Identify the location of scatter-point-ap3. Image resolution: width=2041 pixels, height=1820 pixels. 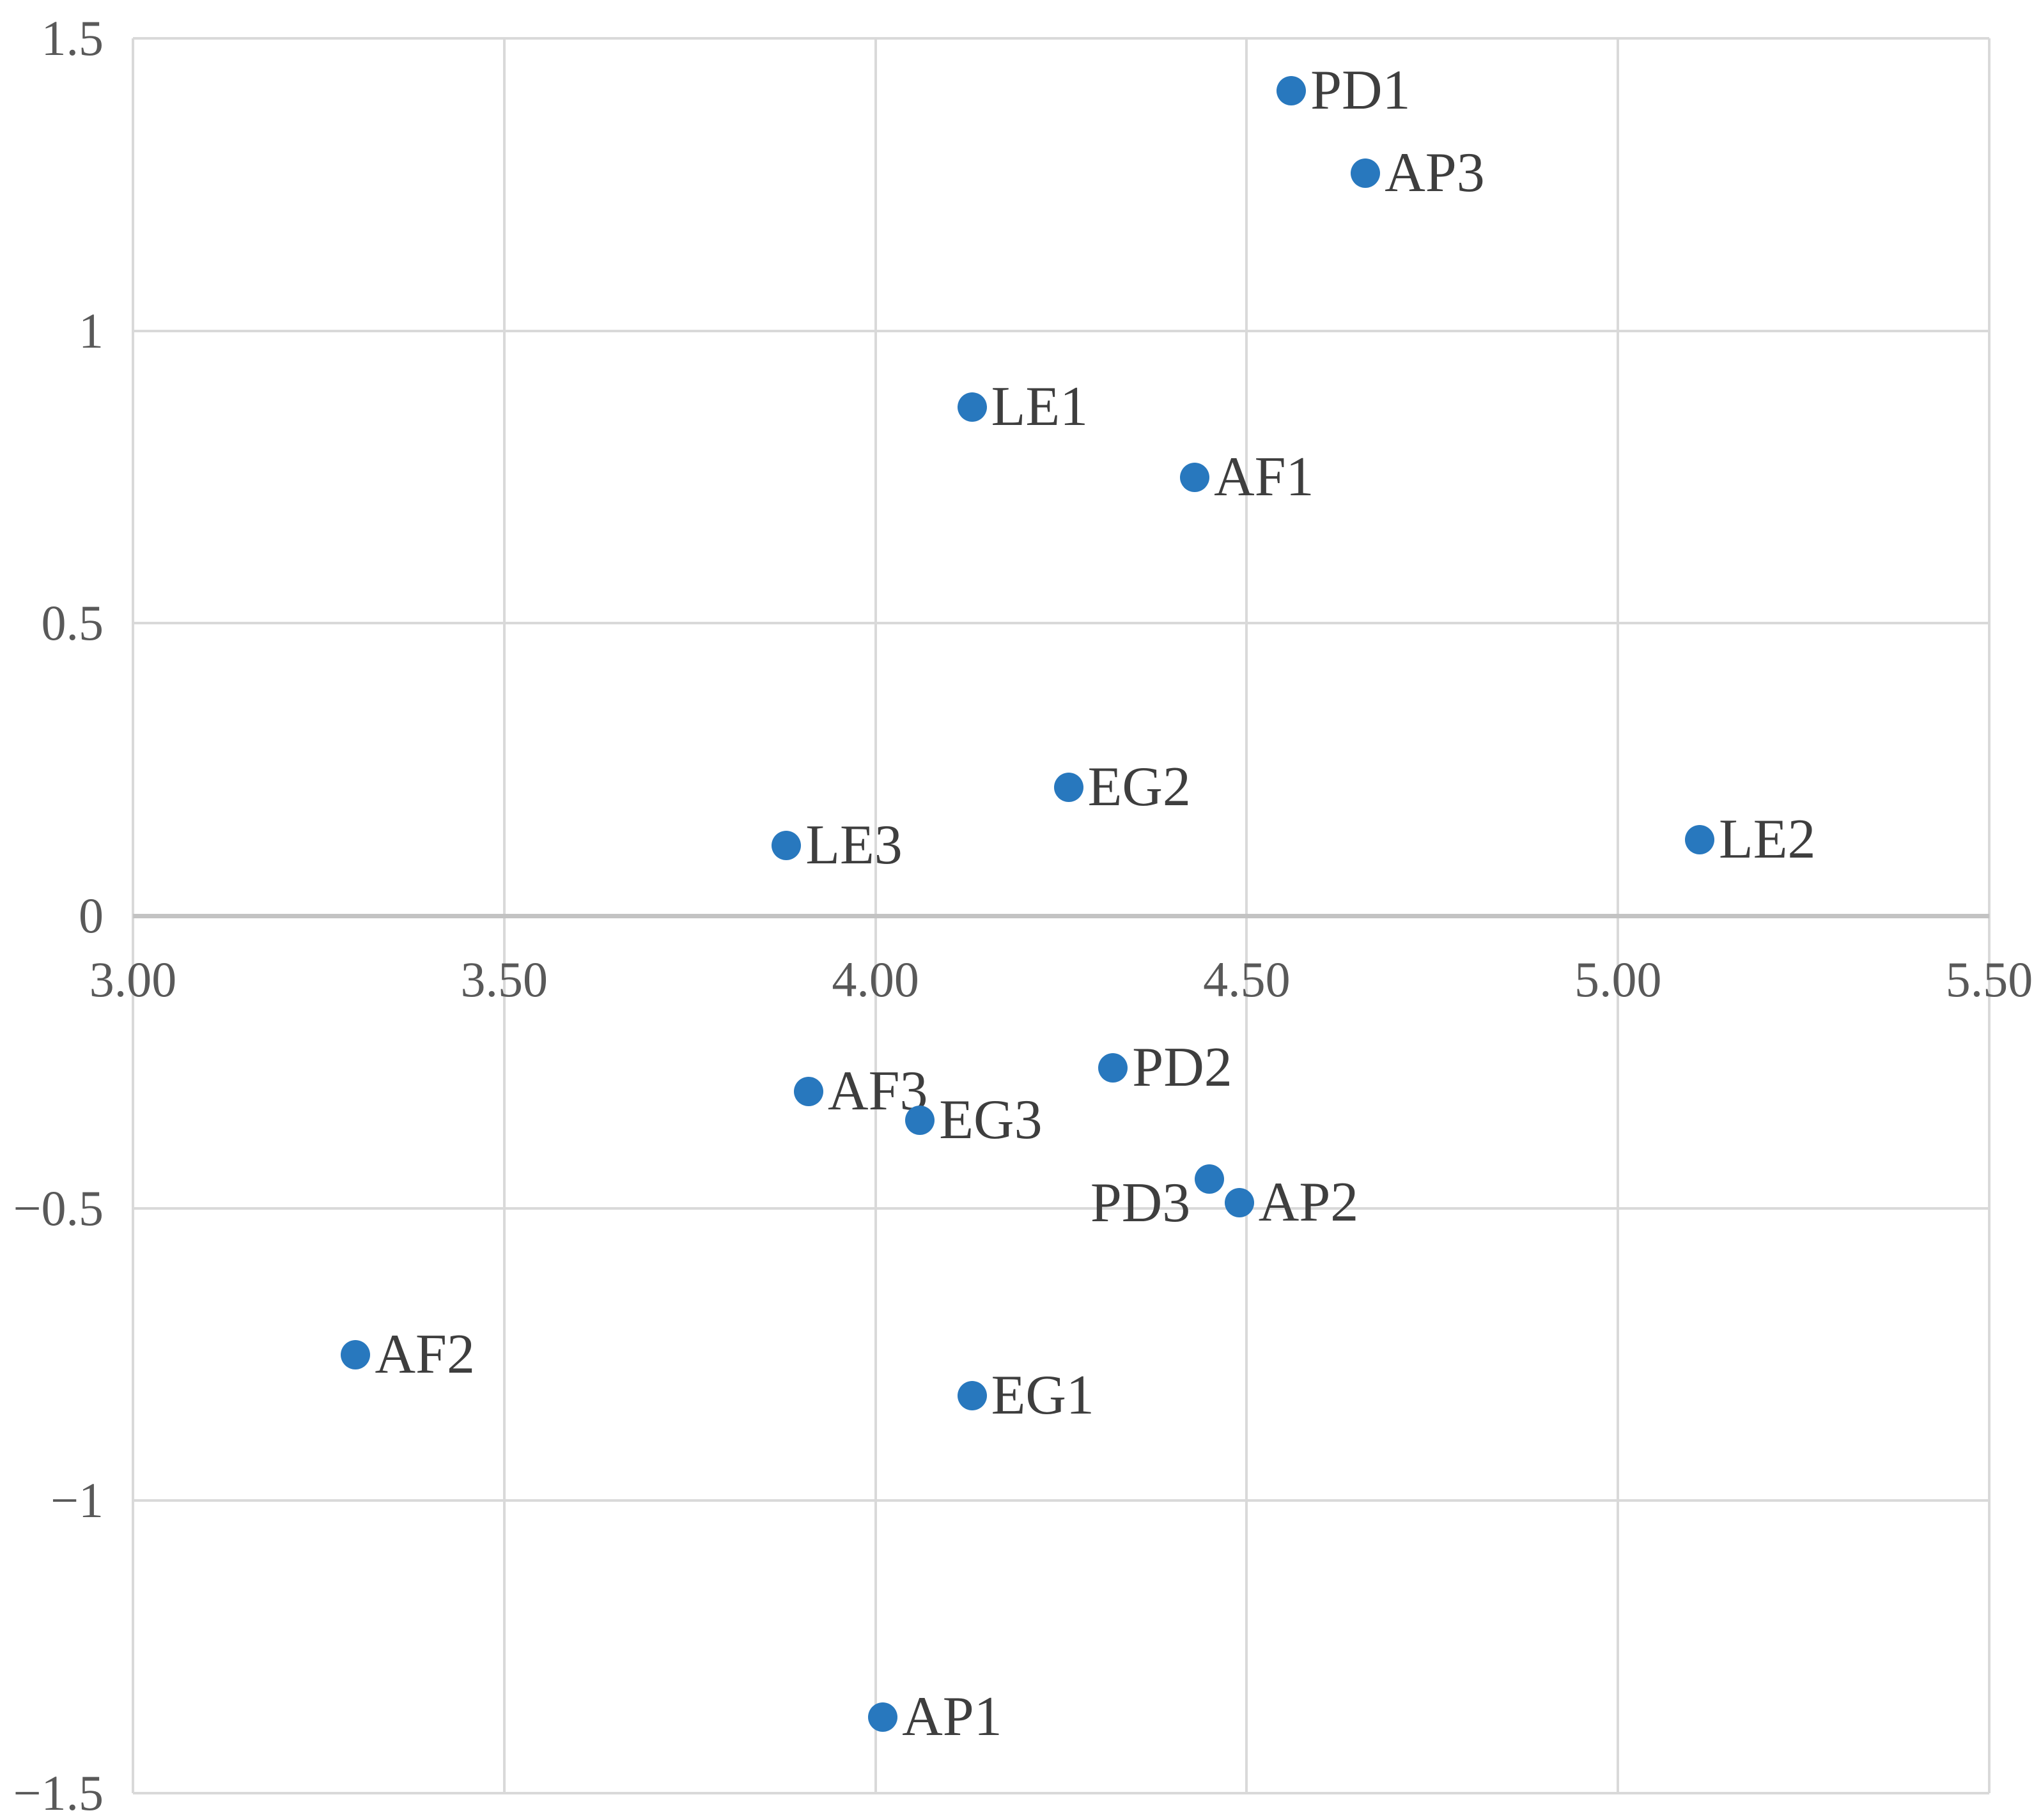
(1366, 173).